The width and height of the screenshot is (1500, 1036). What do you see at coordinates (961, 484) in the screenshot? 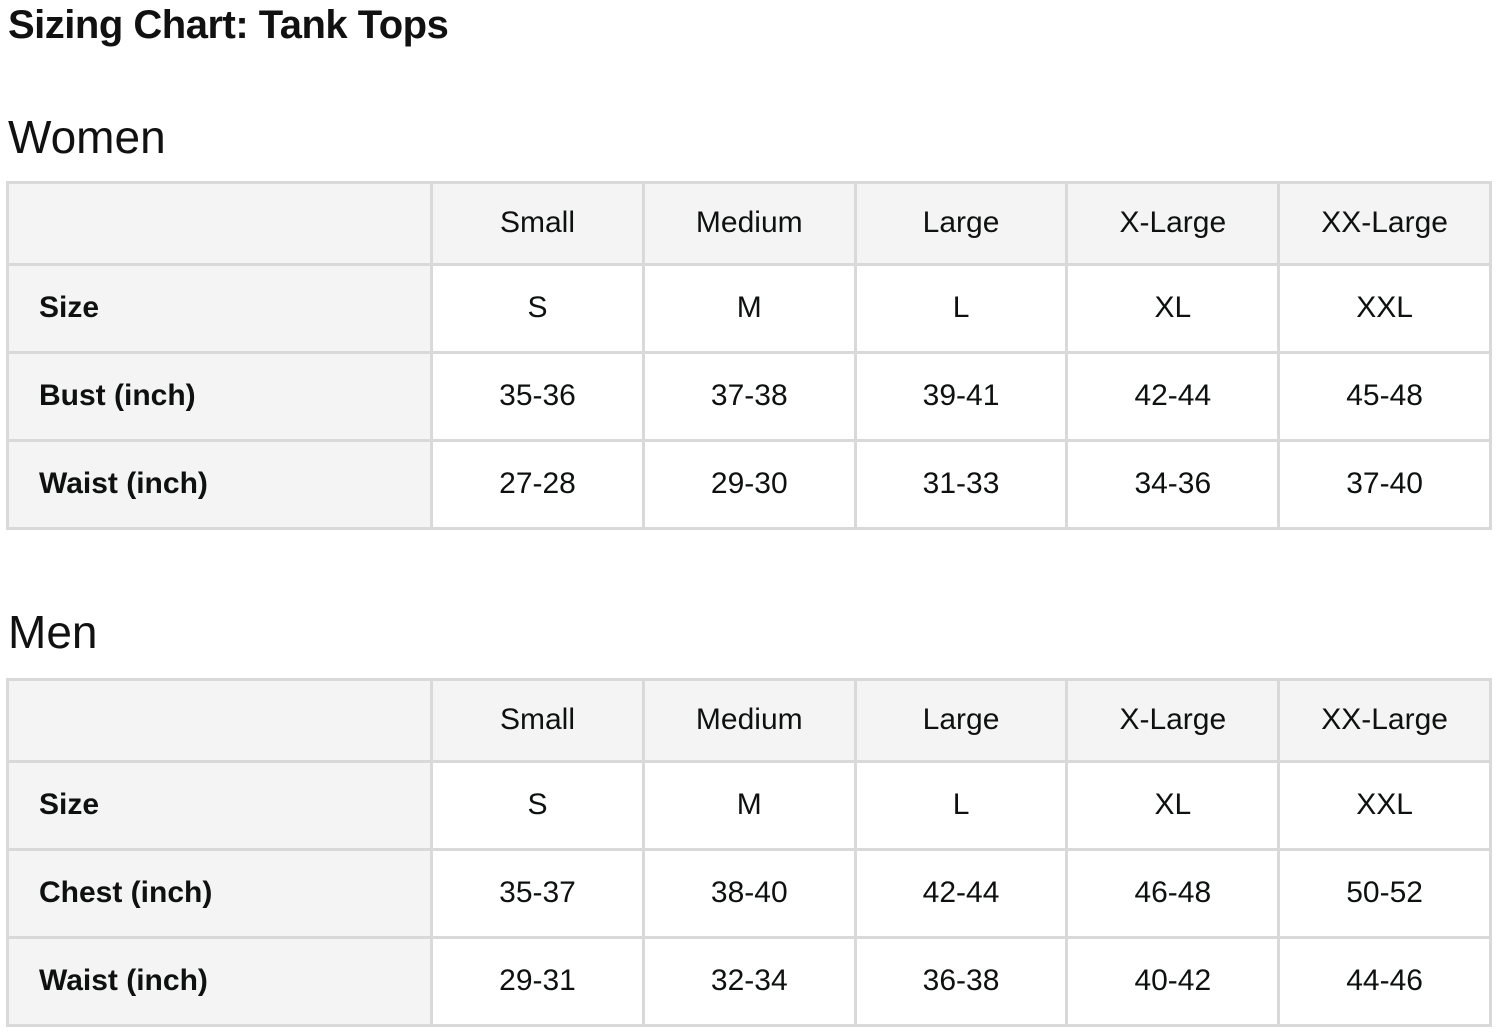
I see `value-cell: 31-33` at bounding box center [961, 484].